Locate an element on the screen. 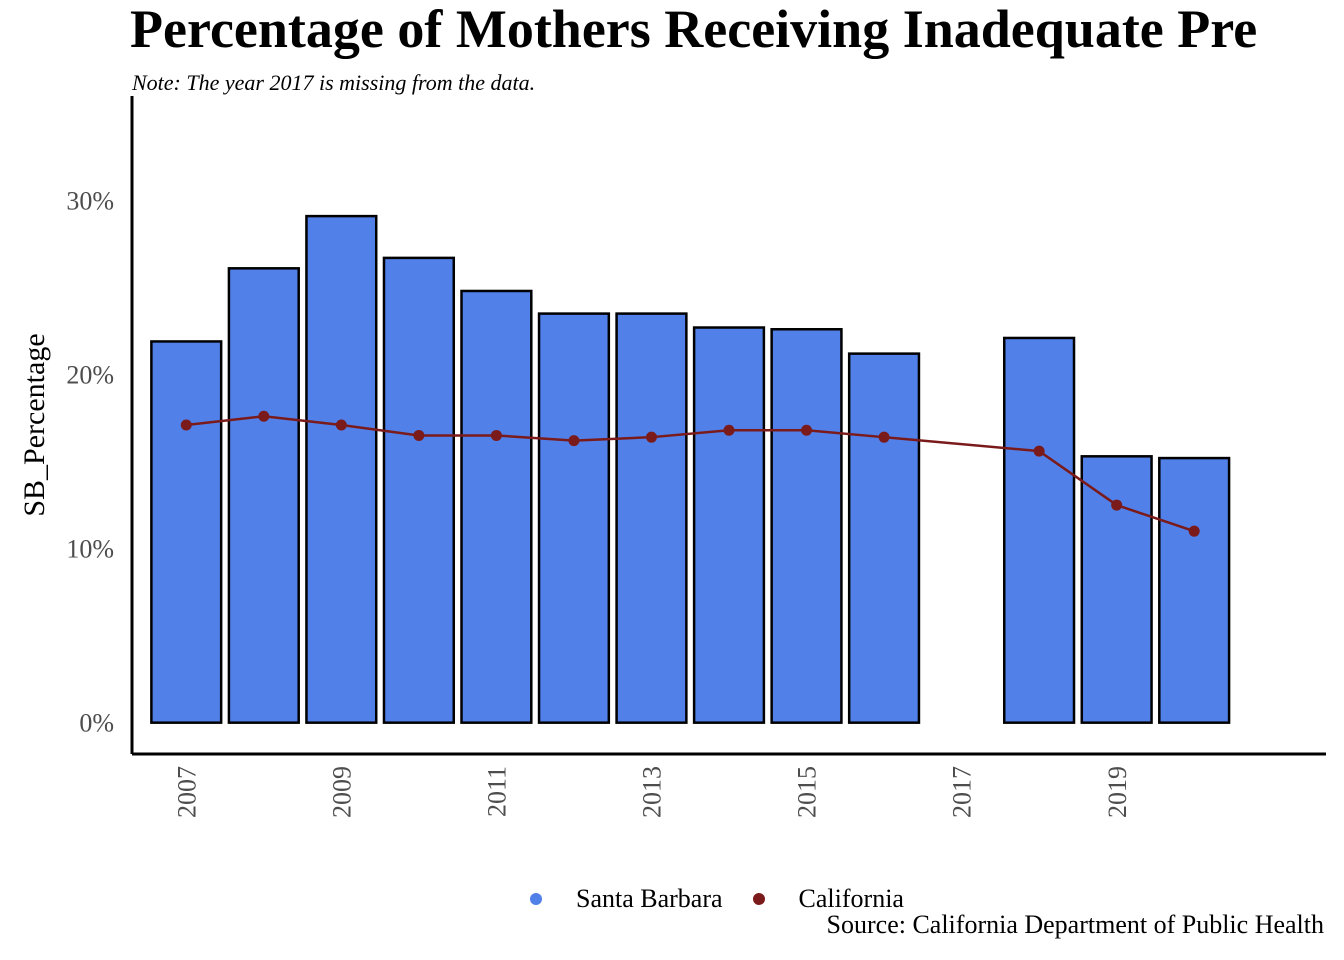 Image resolution: width=1344 pixels, height=960 pixels. california-point-2012 is located at coordinates (574, 441).